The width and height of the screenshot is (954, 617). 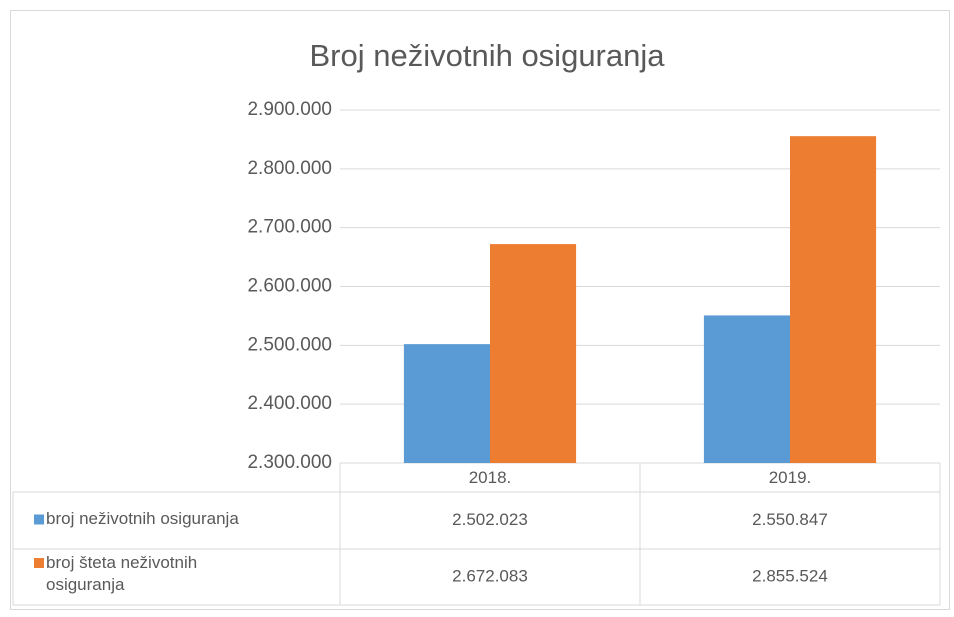 I want to click on y-tick-label: 2.900.000, so click(x=289, y=109).